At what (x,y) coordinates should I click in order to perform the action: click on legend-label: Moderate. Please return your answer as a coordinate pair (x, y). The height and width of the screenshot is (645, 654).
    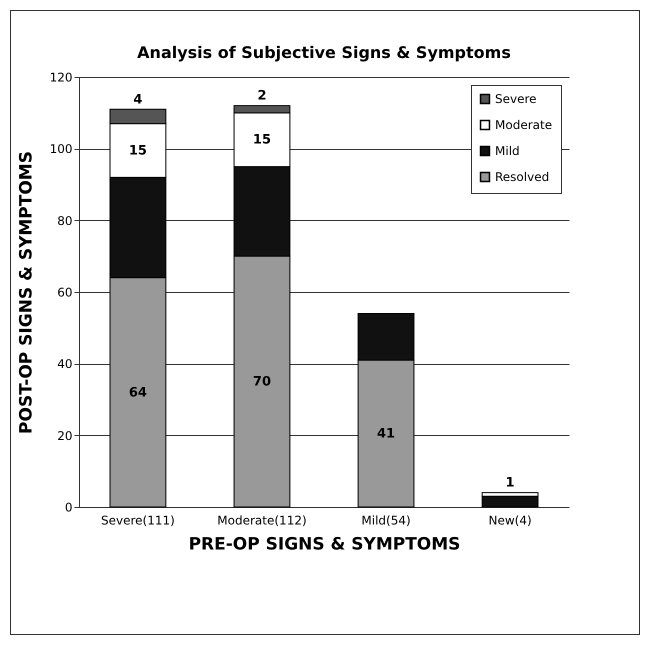
    Looking at the image, I should click on (523, 125).